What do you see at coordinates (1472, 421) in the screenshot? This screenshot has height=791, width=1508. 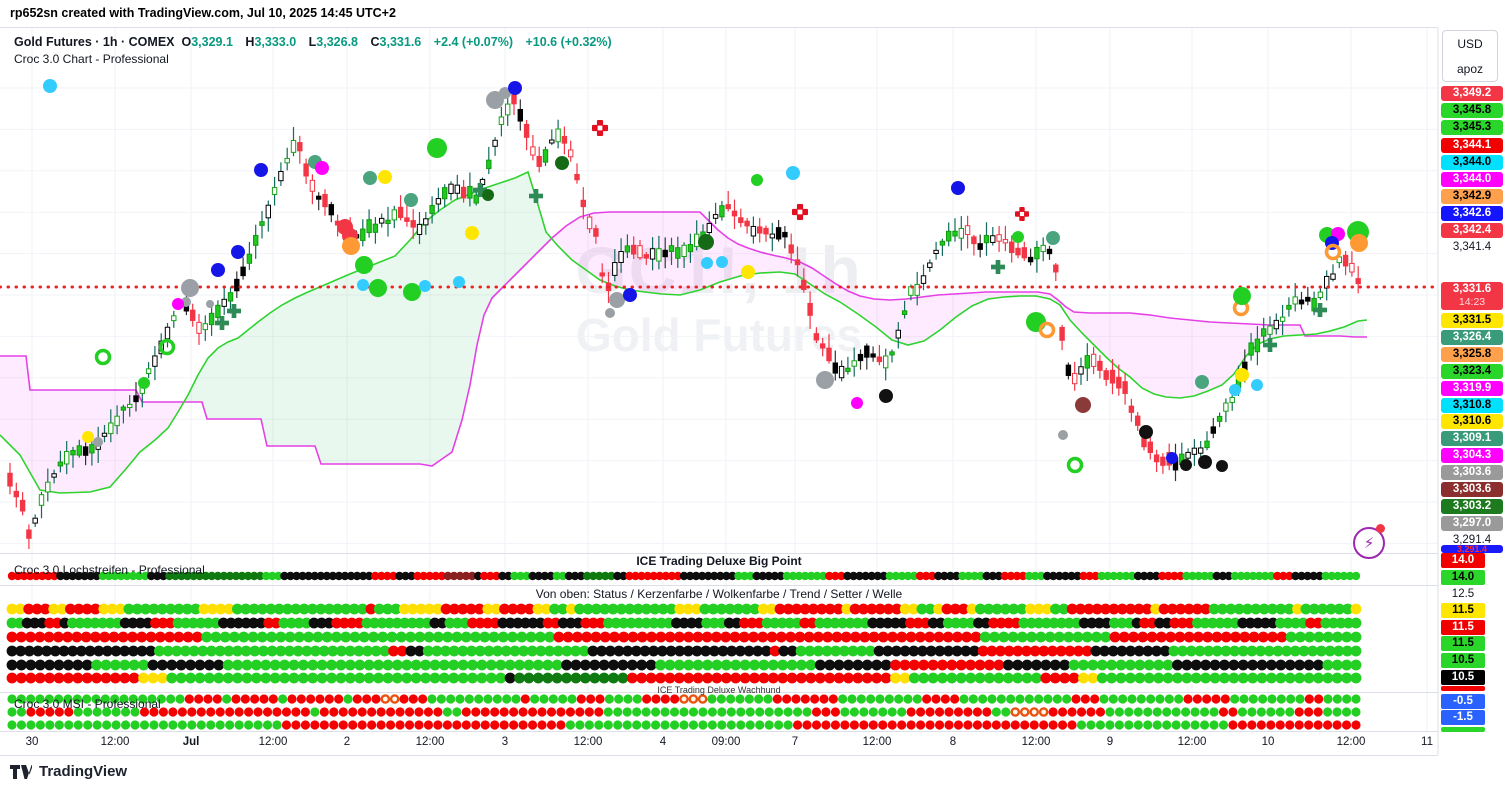 I see `price-label: 3,310.6` at bounding box center [1472, 421].